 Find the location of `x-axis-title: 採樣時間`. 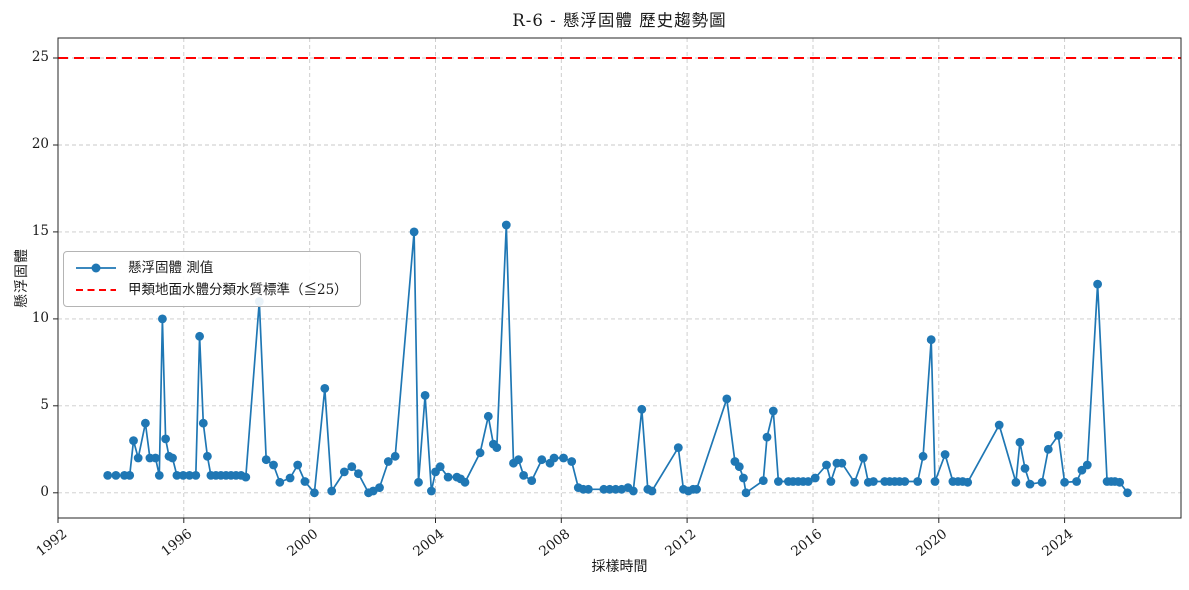

x-axis-title: 採樣時間 is located at coordinates (619, 567).